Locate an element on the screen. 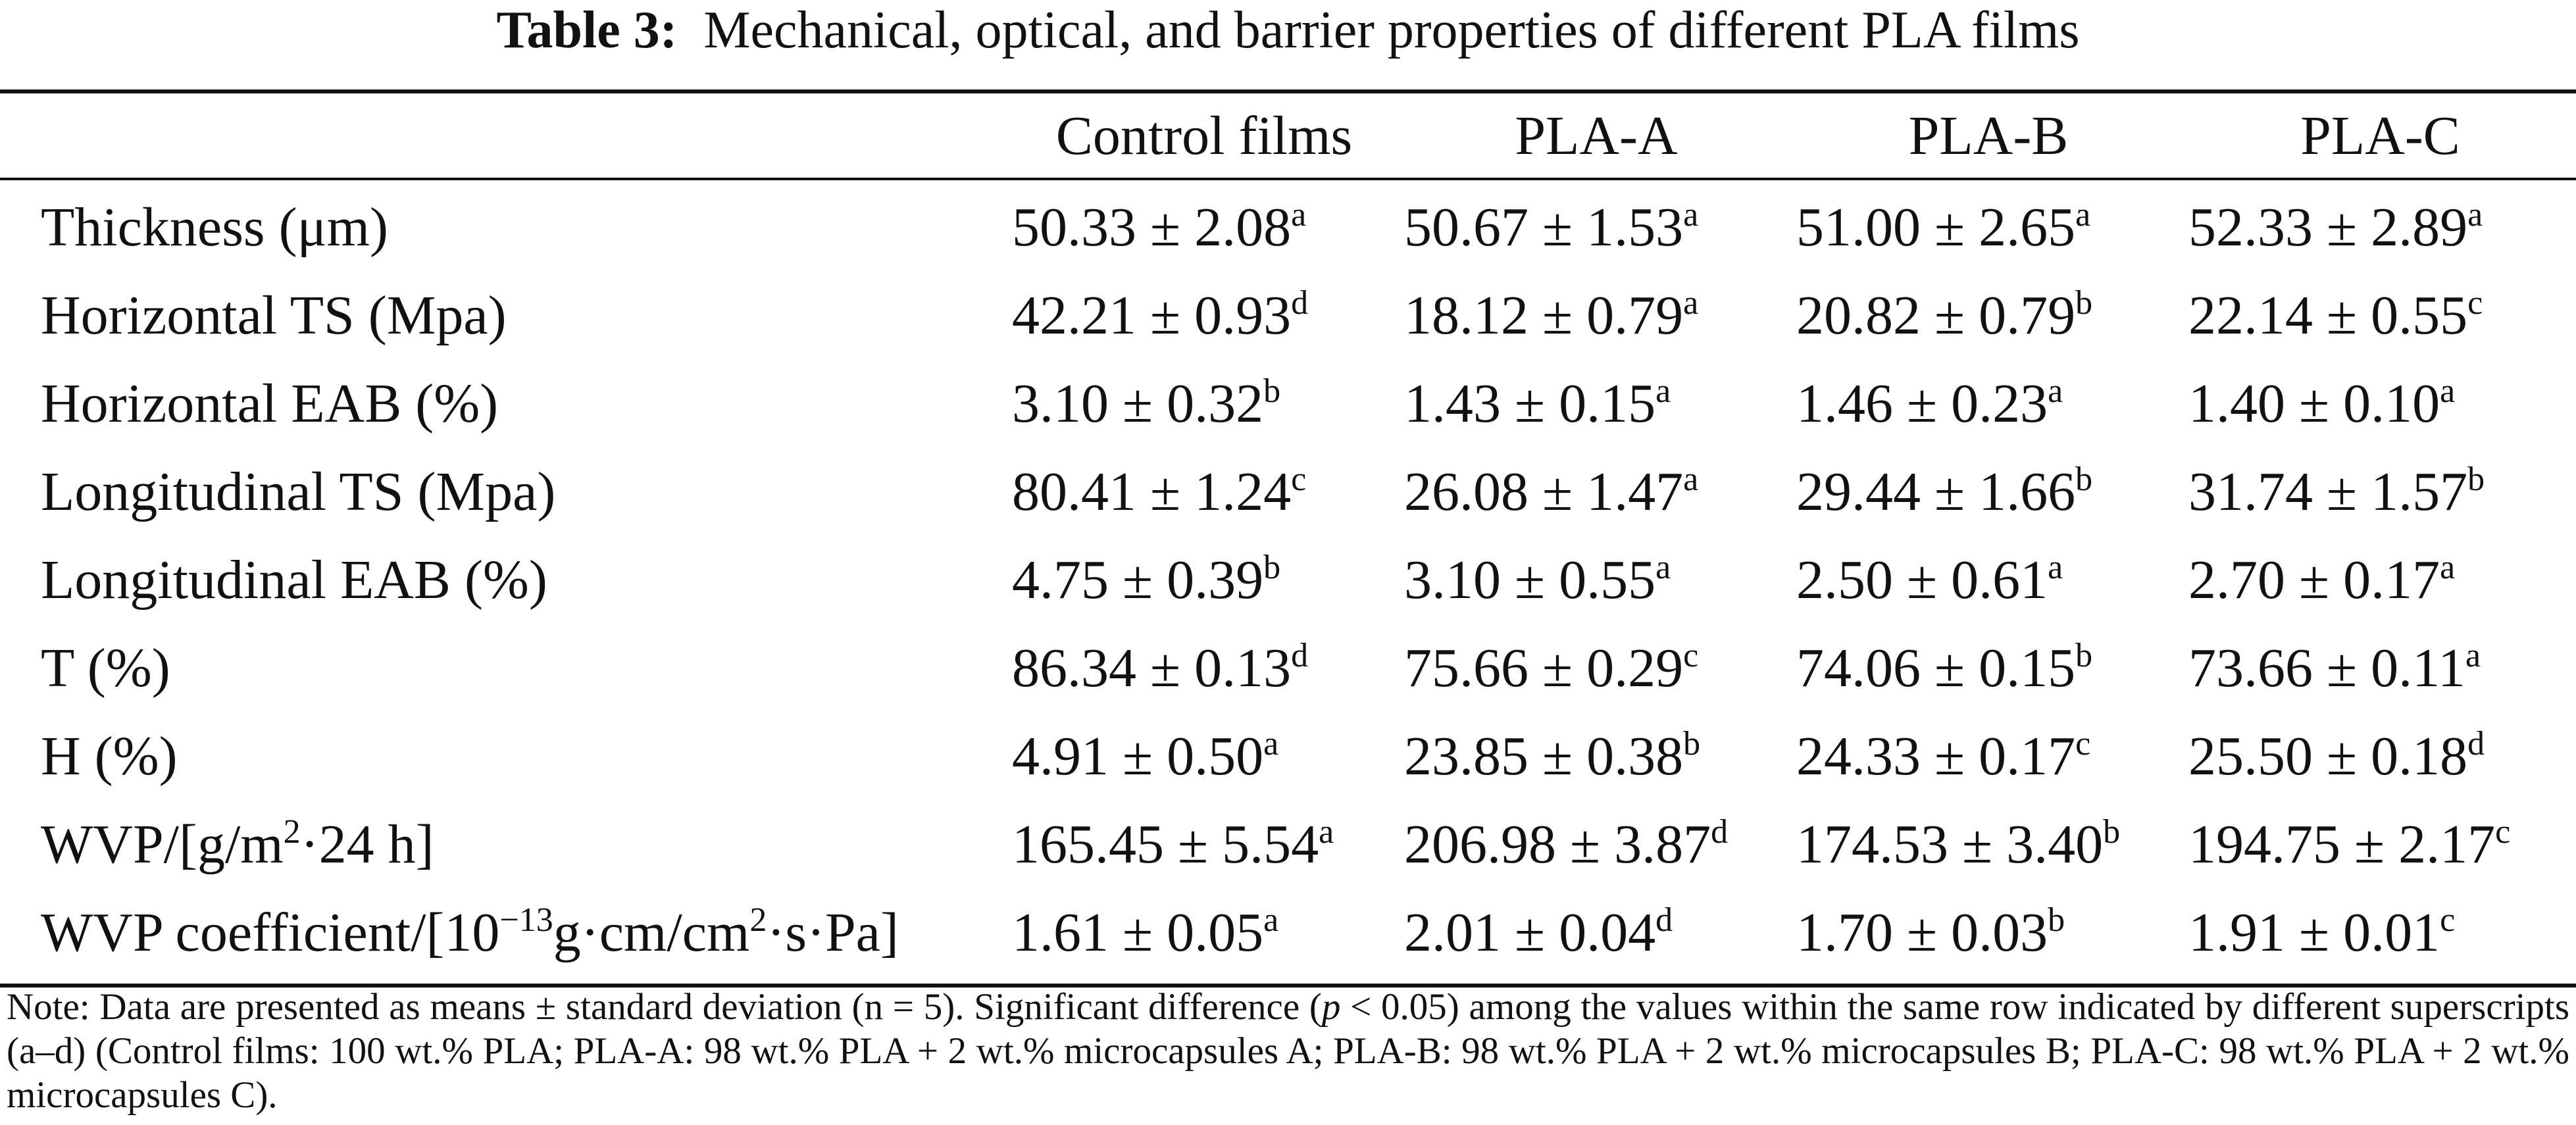  table-cell: 23.85 ± 0.38b is located at coordinates (1553, 755).